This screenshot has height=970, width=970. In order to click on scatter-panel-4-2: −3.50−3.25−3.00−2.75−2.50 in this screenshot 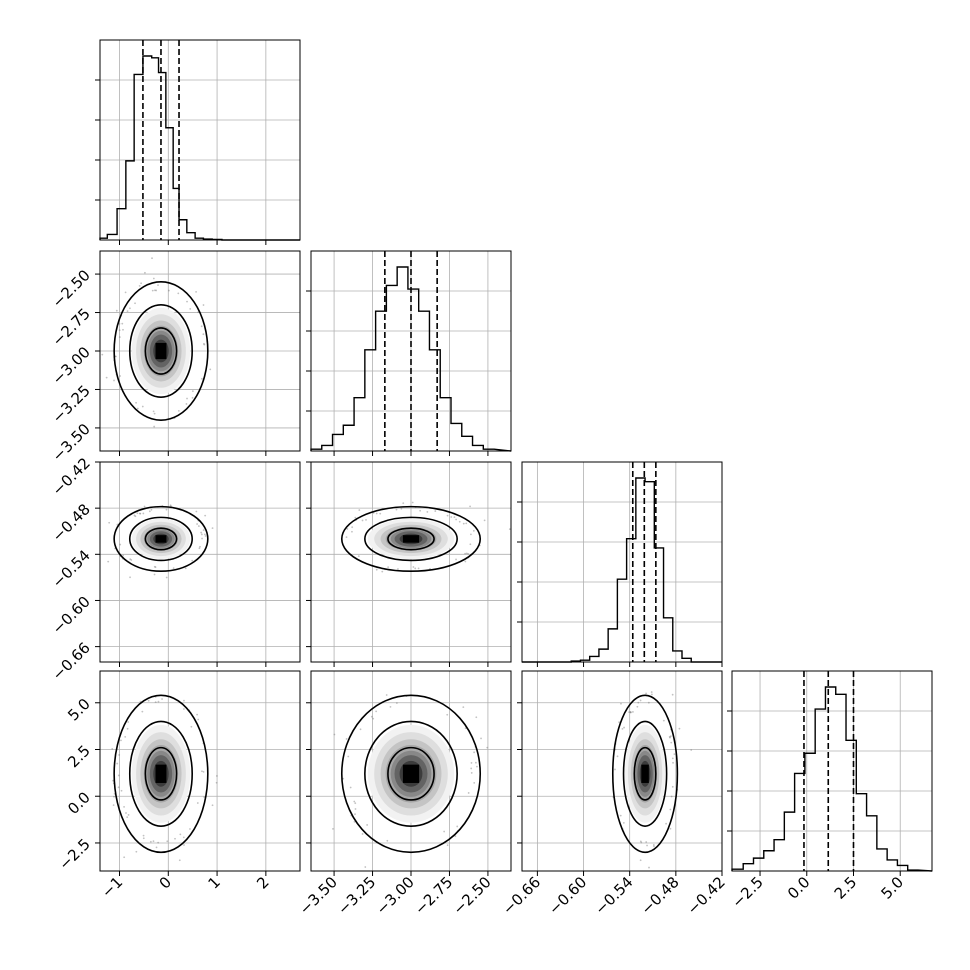, I will do `click(404, 794)`.